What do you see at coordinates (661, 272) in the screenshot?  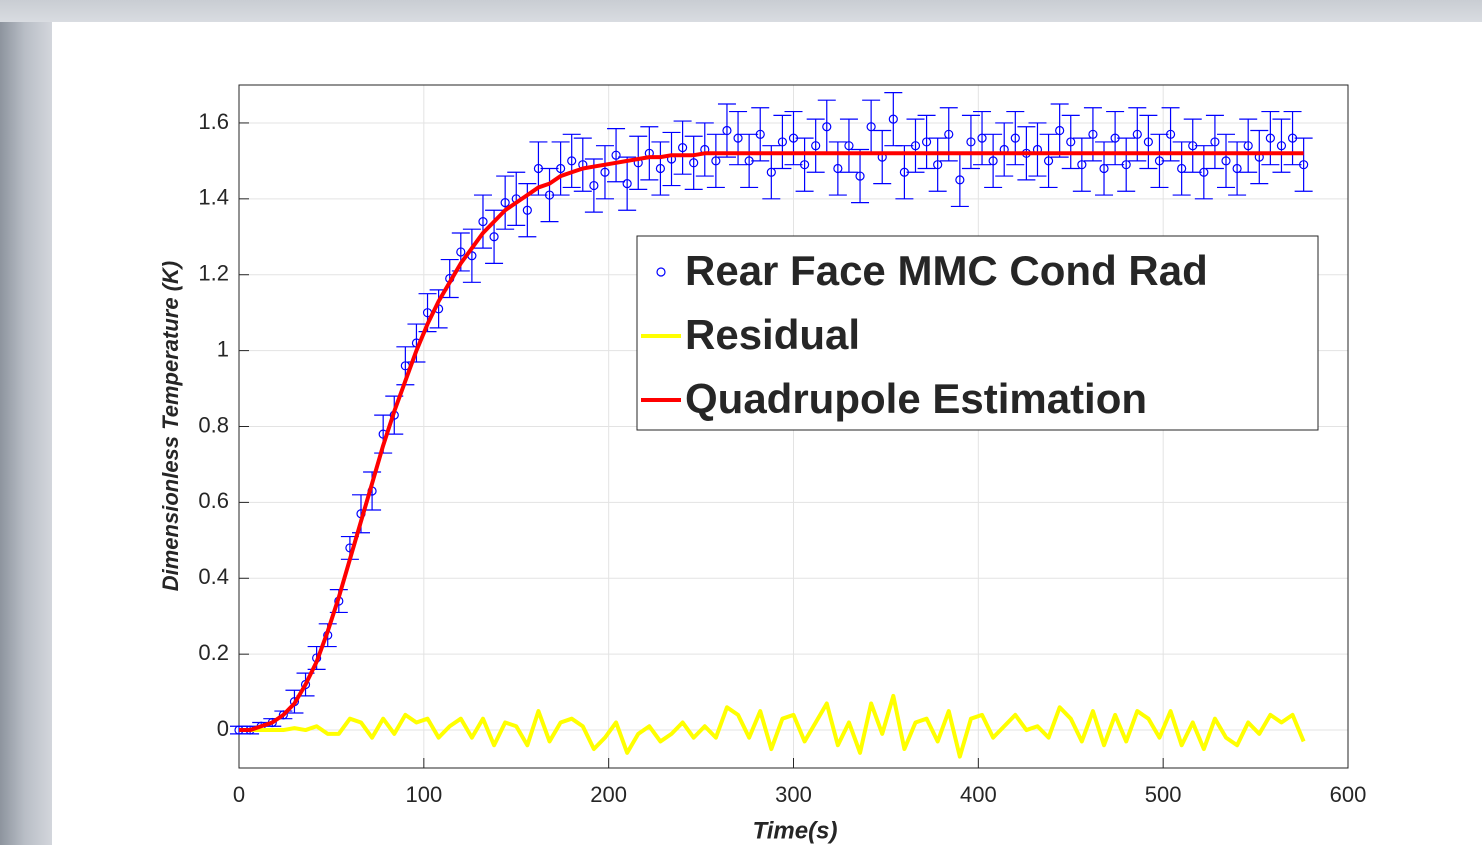 I see `legend-marker` at bounding box center [661, 272].